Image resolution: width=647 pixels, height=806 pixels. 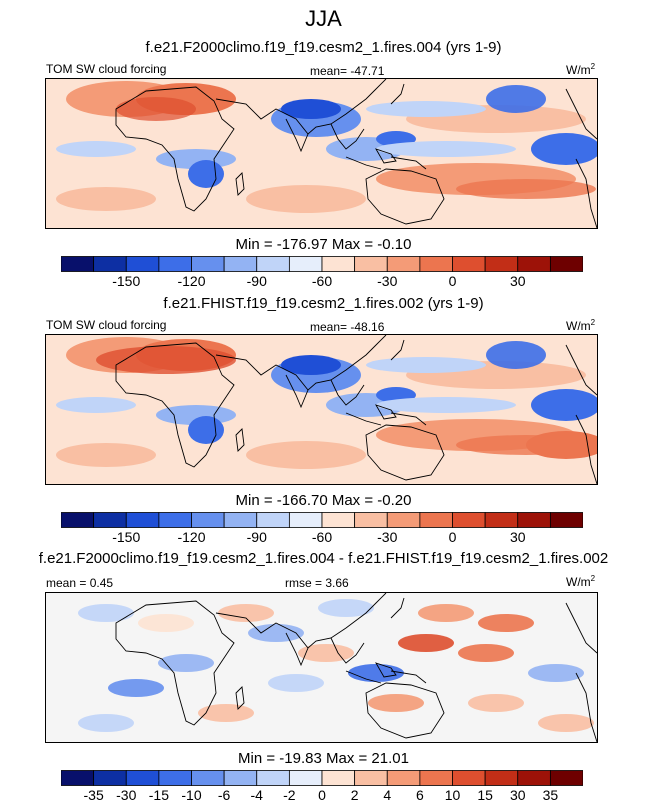 I want to click on colorbar-tick-label: -30, so click(x=387, y=537).